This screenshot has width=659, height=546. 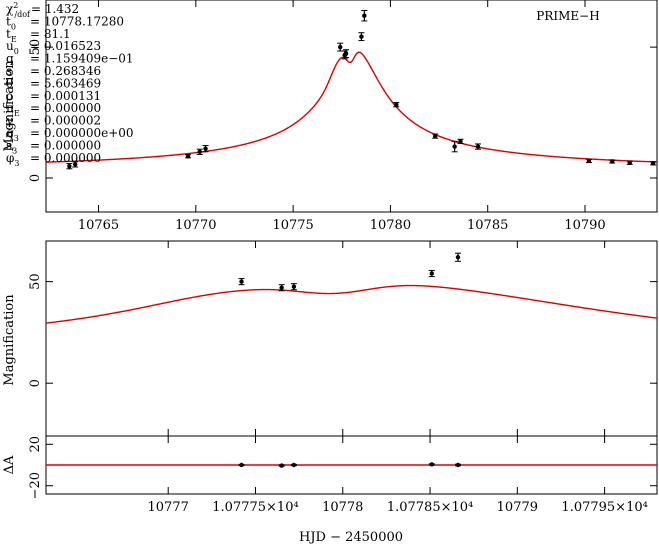 I want to click on resid-xtick-label-2: 10778, so click(x=342, y=507).